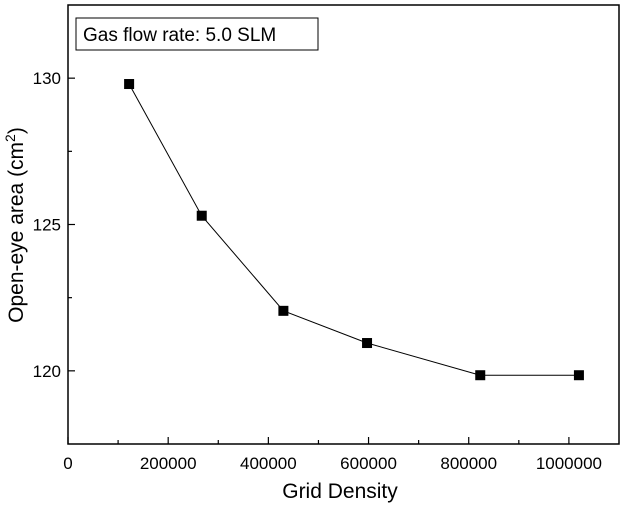  What do you see at coordinates (168, 463) in the screenshot?
I see `x-tick-label: 200000` at bounding box center [168, 463].